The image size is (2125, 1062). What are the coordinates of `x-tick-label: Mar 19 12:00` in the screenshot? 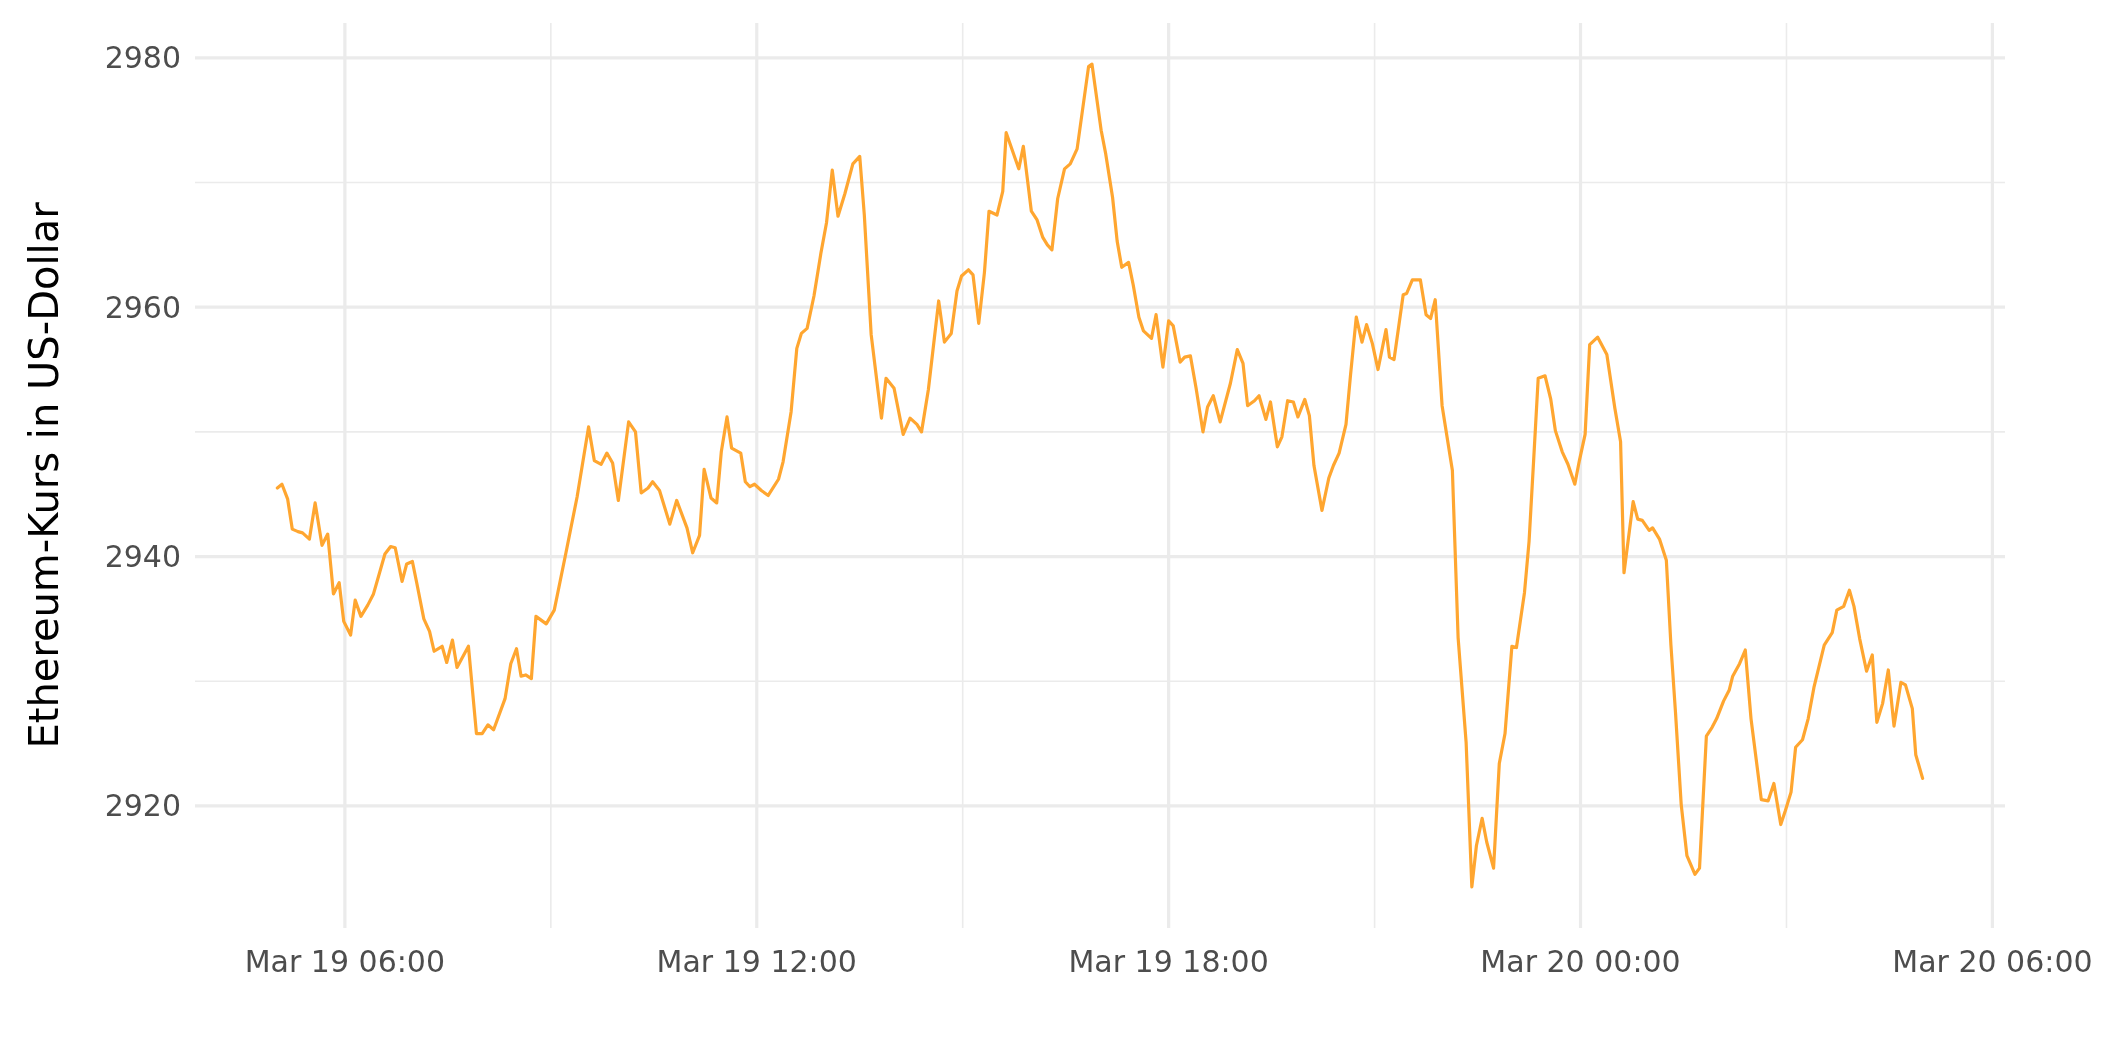 It's located at (756, 961).